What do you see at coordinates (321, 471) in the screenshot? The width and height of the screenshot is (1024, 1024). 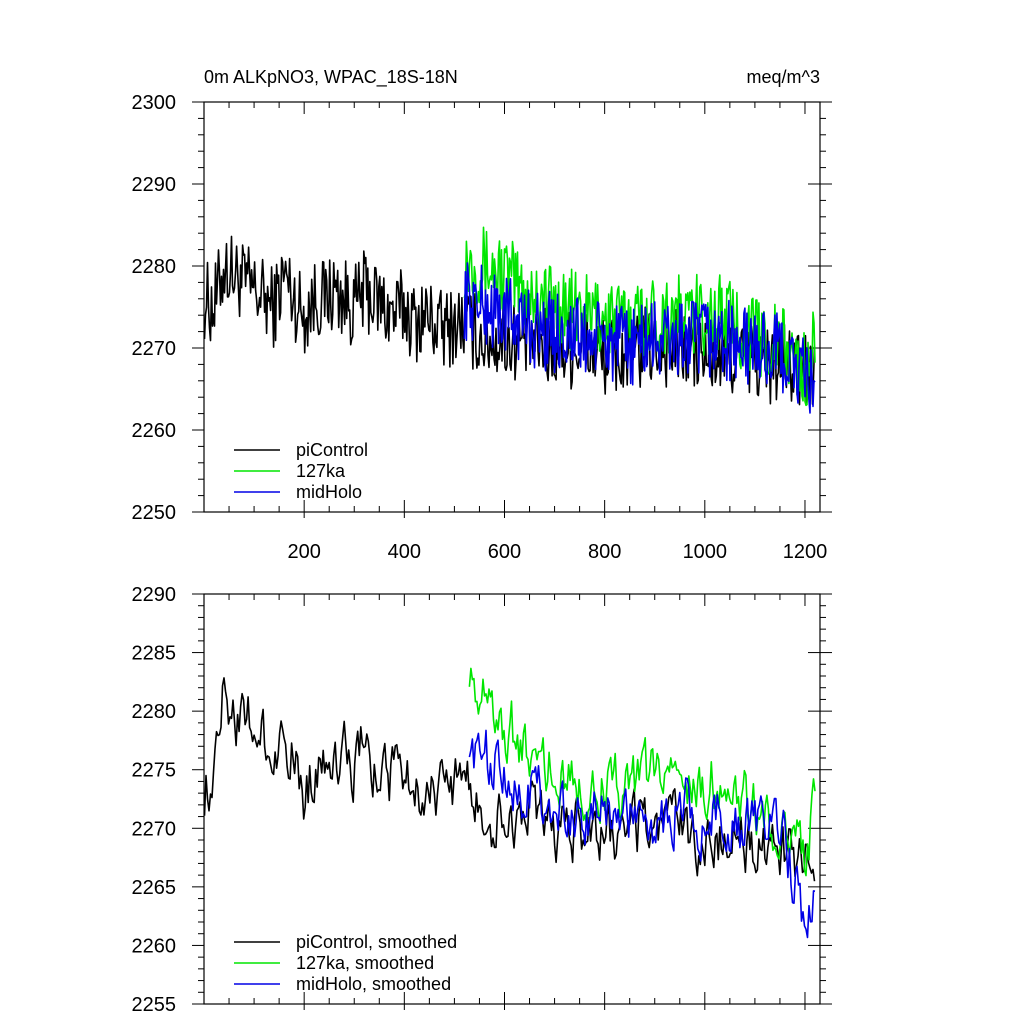 I see `legend-label: 127ka` at bounding box center [321, 471].